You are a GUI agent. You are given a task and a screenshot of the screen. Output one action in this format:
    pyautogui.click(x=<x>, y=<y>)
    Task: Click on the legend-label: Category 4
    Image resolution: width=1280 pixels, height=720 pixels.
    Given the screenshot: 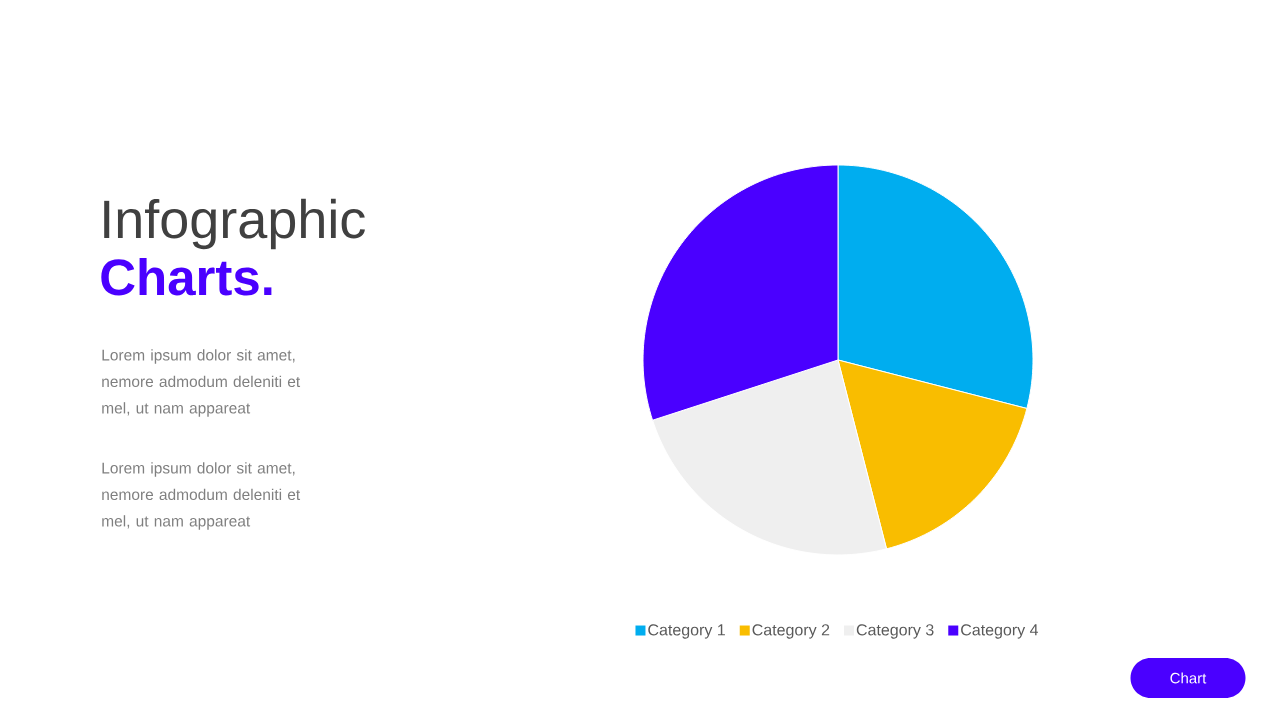 What is the action you would take?
    pyautogui.click(x=1000, y=631)
    